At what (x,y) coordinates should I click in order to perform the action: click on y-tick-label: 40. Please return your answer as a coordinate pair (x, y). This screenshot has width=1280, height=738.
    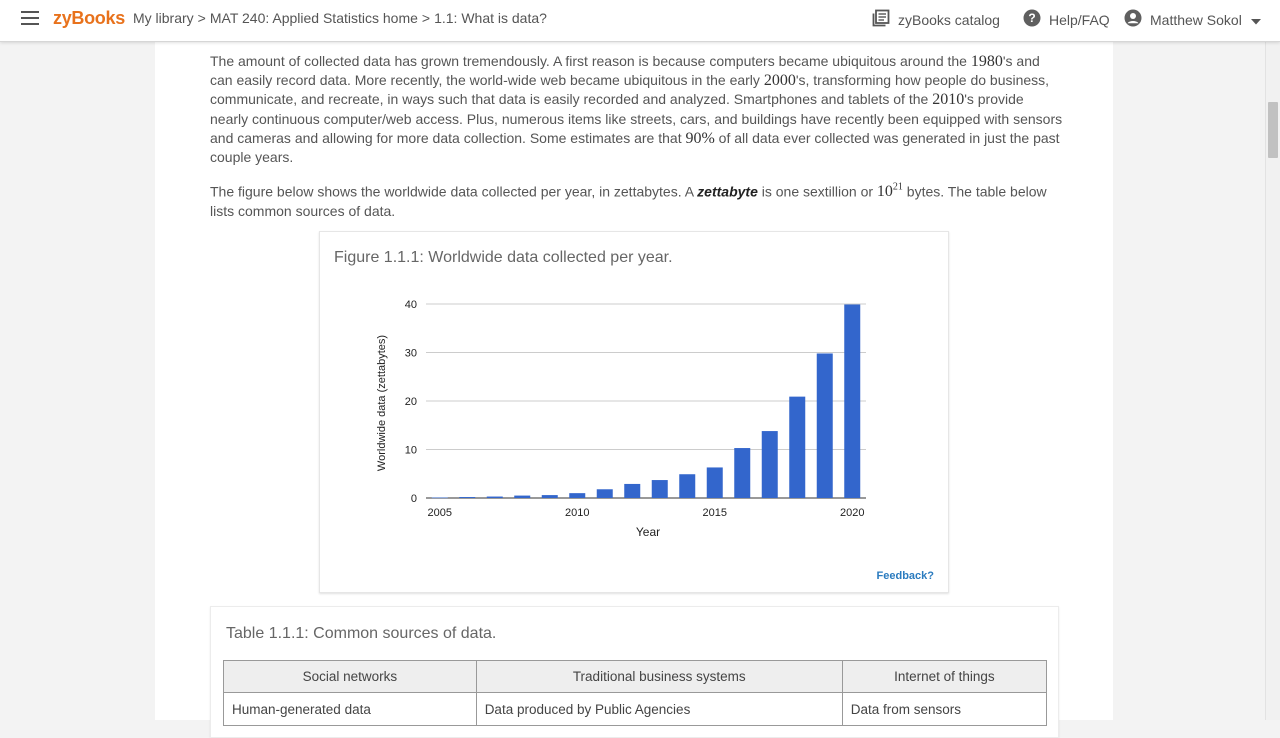
    Looking at the image, I should click on (411, 305).